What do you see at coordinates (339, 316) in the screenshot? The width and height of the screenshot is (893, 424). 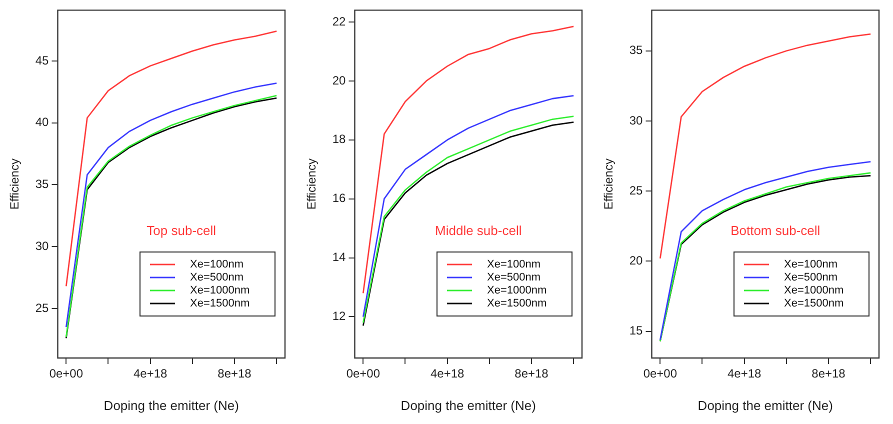 I see `y-tick-label: 12` at bounding box center [339, 316].